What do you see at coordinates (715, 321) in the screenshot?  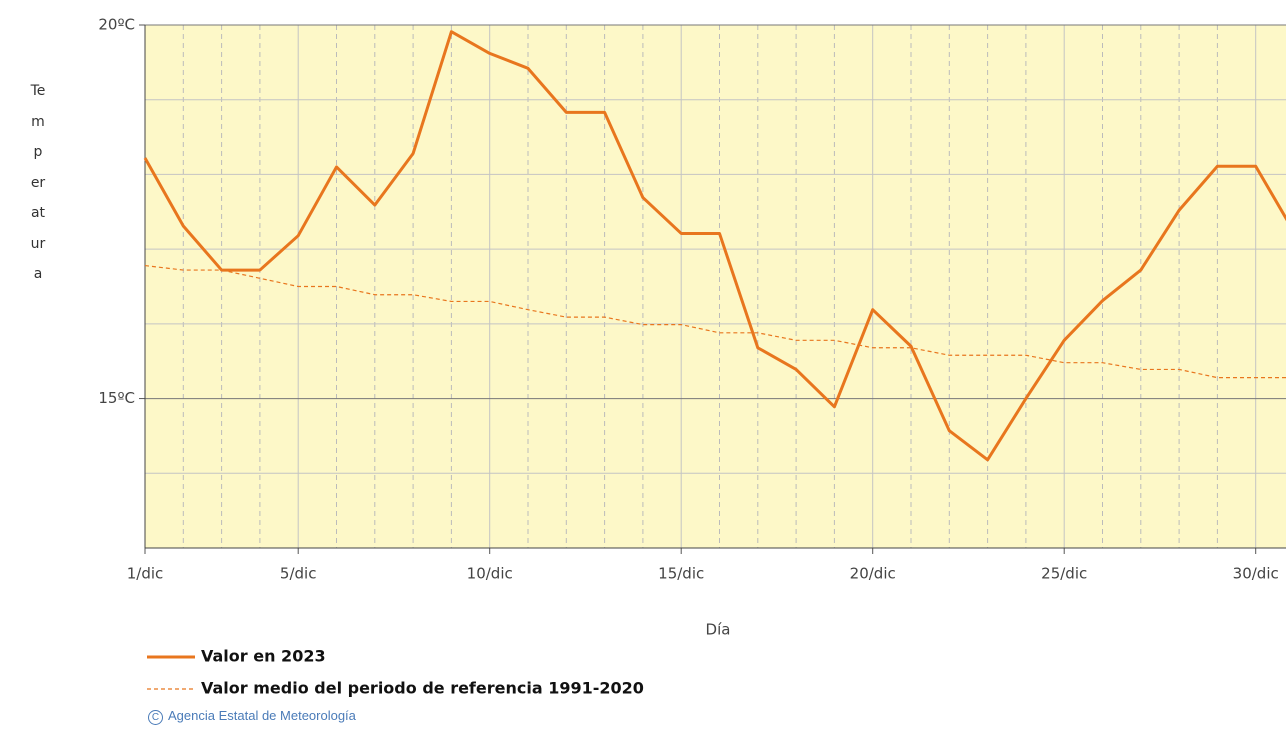 I see `series-line` at bounding box center [715, 321].